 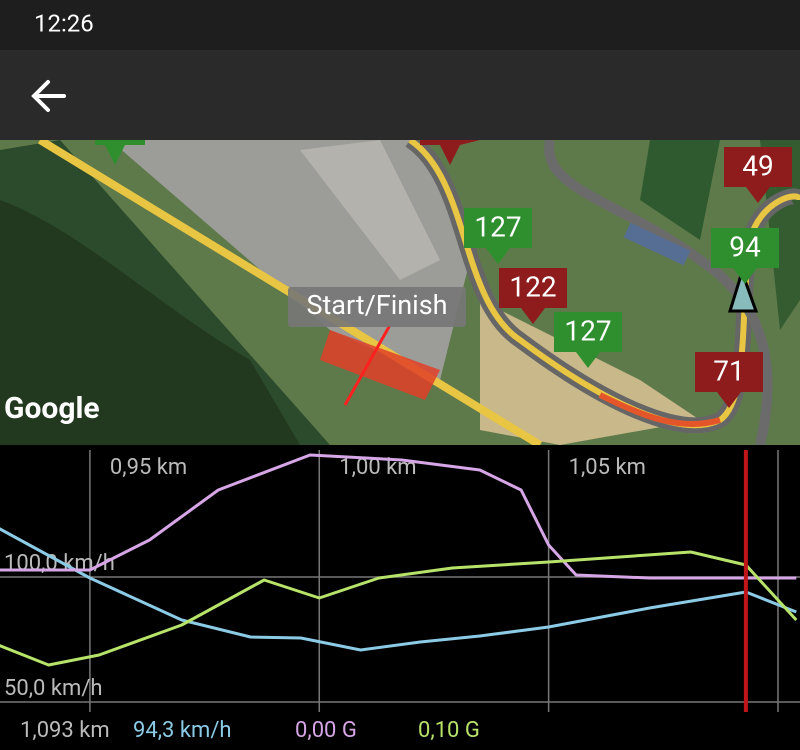 I want to click on readout-bar, so click(x=400, y=731).